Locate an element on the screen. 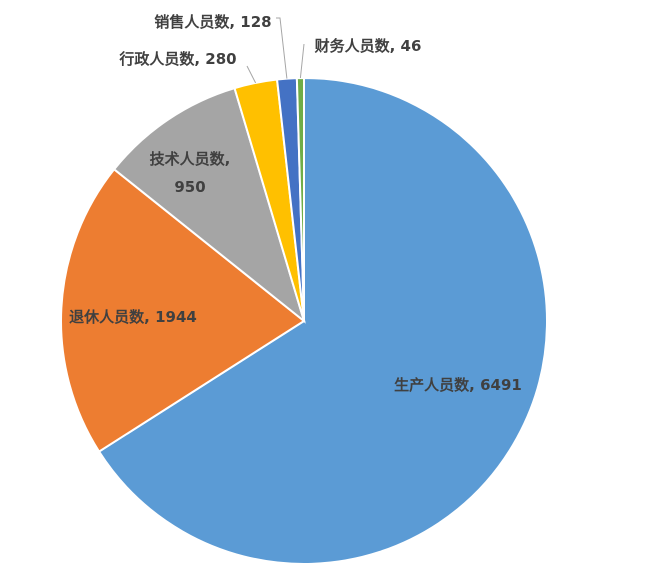 This screenshot has height=575, width=660. leader-line-administrative is located at coordinates (251, 74).